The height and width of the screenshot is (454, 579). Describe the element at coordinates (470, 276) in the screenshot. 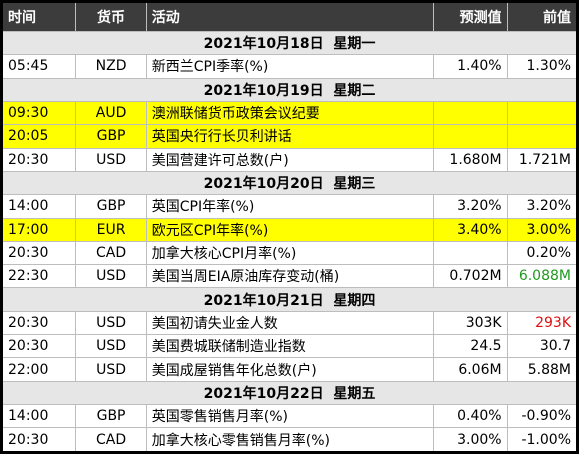

I see `forecast-cell: 0.702M` at that location.